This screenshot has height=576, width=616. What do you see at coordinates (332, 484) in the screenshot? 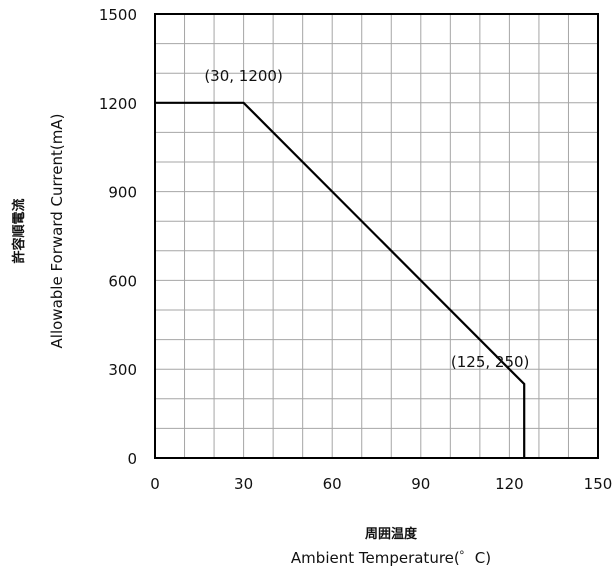
I see `x-tick-label: 60` at bounding box center [332, 484].